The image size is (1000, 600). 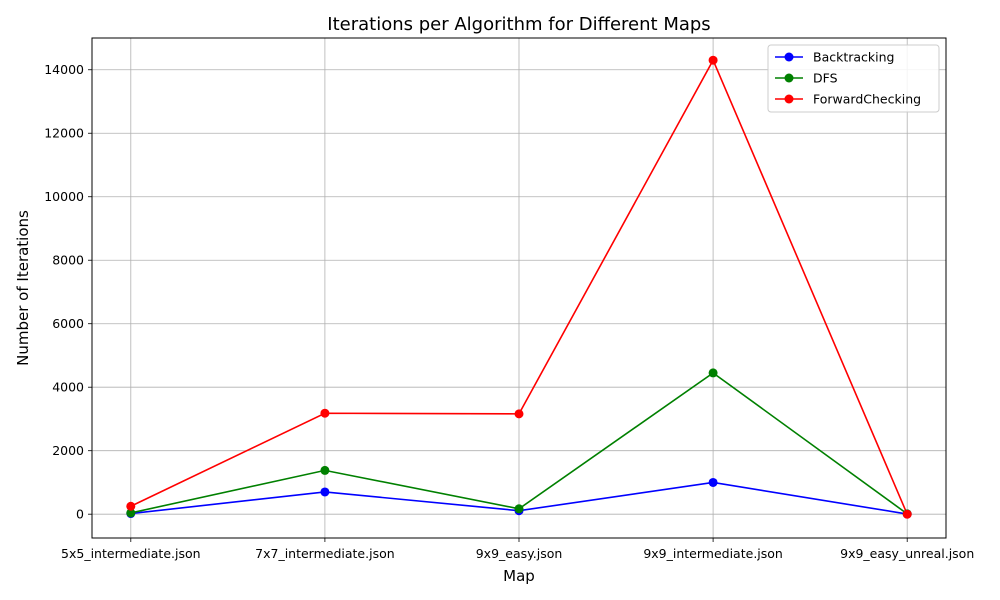 I want to click on legend-label-dfs: DFS, so click(x=825, y=78).